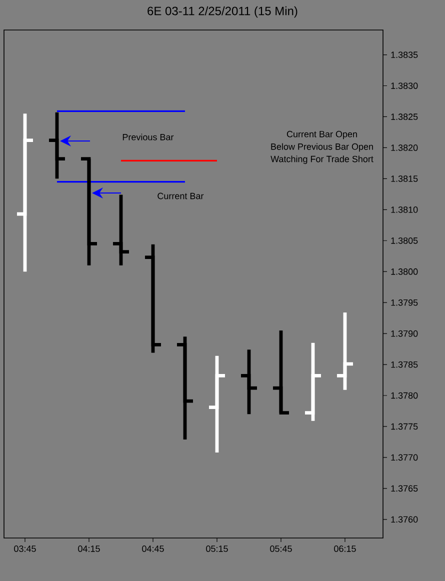  I want to click on annotation: Current Bar Open, so click(321, 135).